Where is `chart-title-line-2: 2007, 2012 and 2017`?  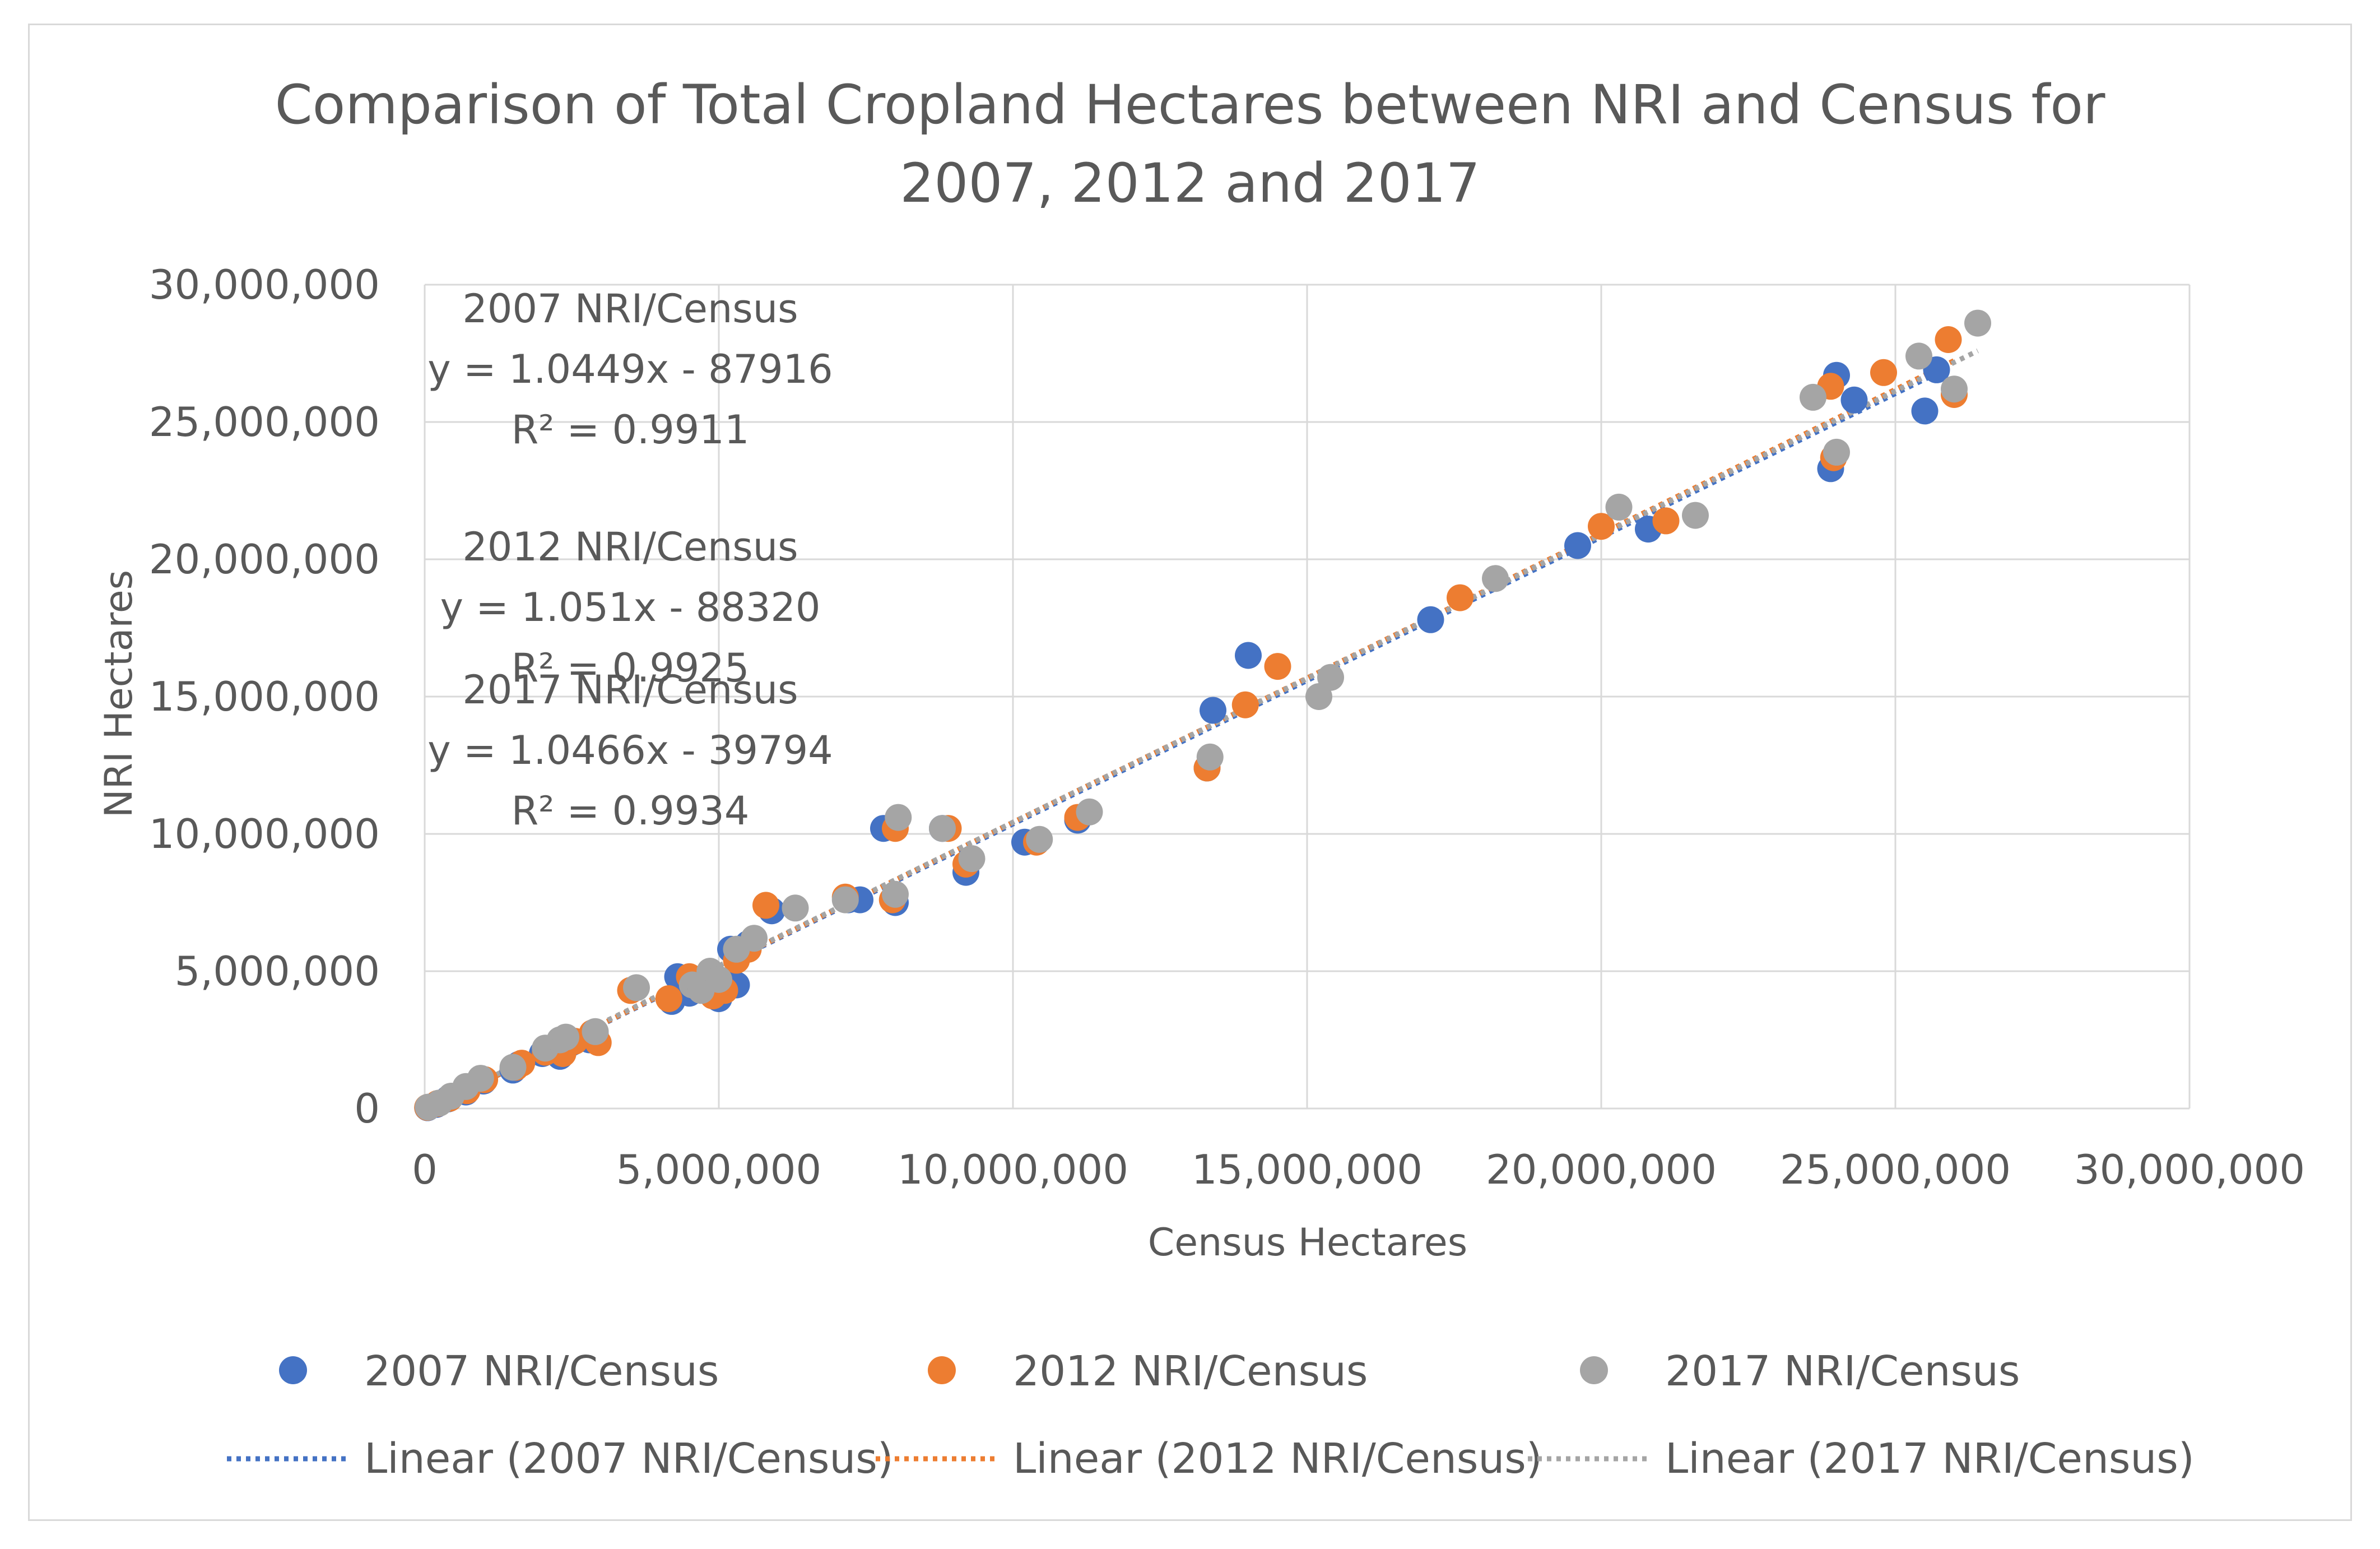
chart-title-line-2: 2007, 2012 and 2017 is located at coordinates (1190, 183).